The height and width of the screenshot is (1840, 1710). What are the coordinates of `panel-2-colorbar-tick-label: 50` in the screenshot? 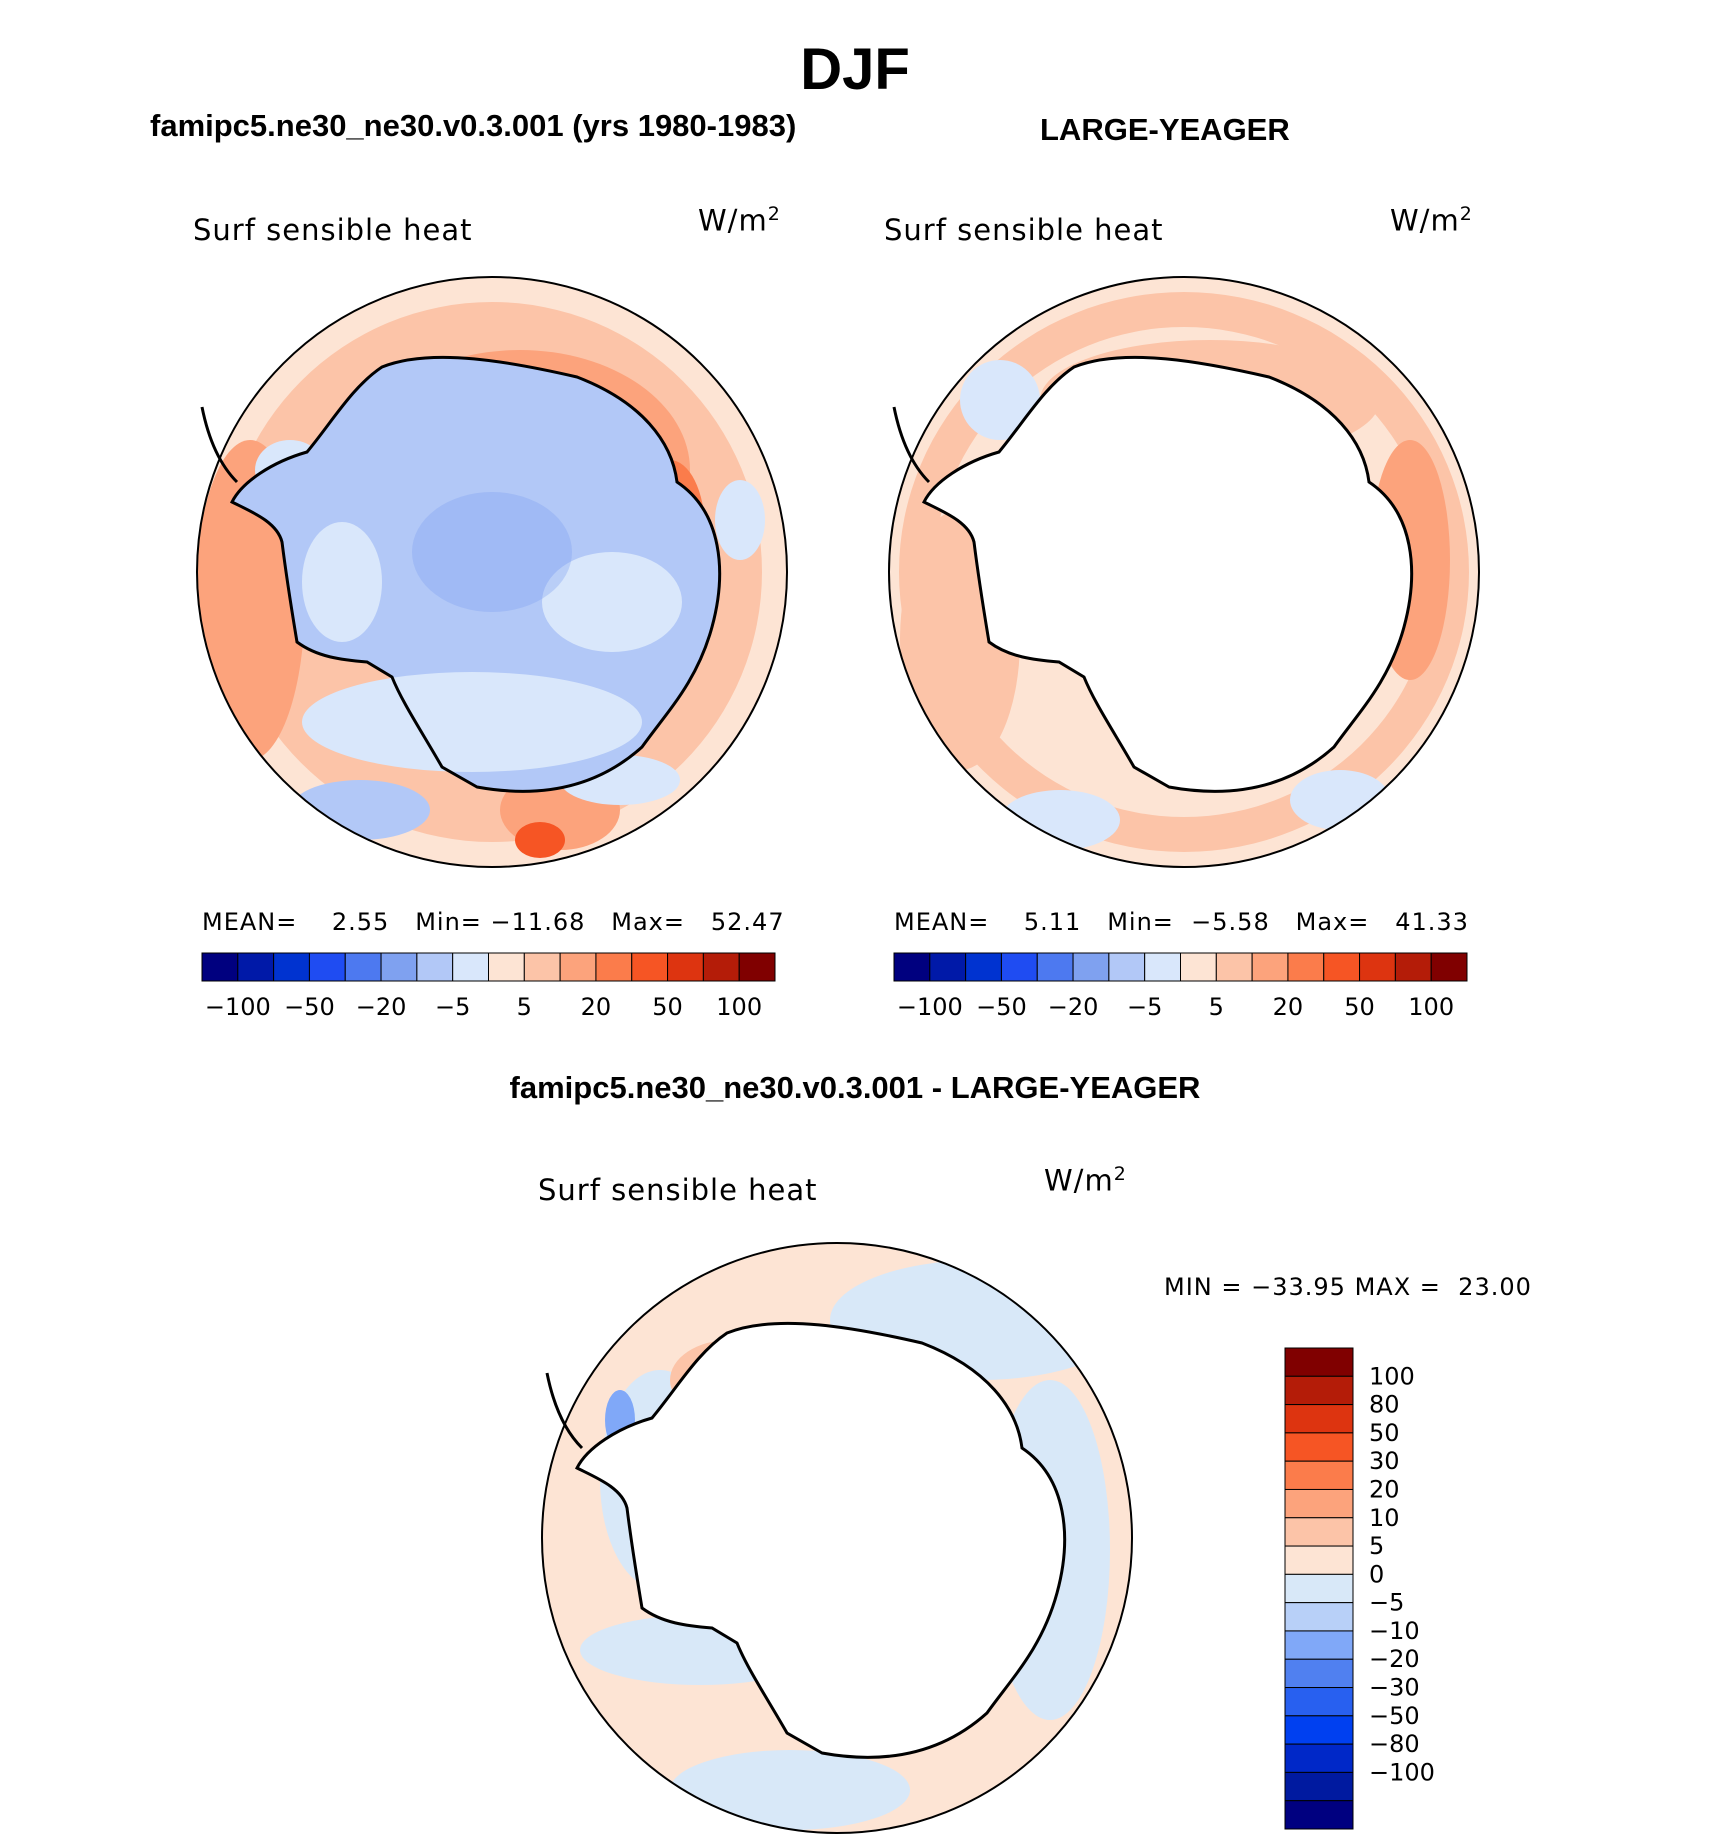 It's located at (1359, 1007).